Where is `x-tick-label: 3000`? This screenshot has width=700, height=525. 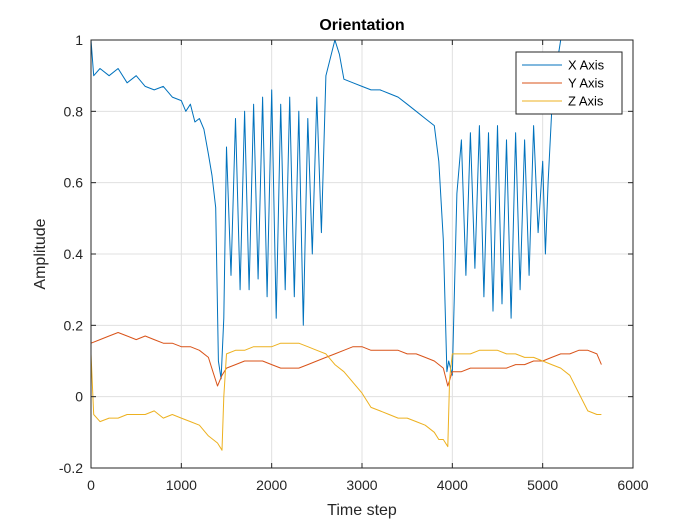 x-tick-label: 3000 is located at coordinates (361, 485).